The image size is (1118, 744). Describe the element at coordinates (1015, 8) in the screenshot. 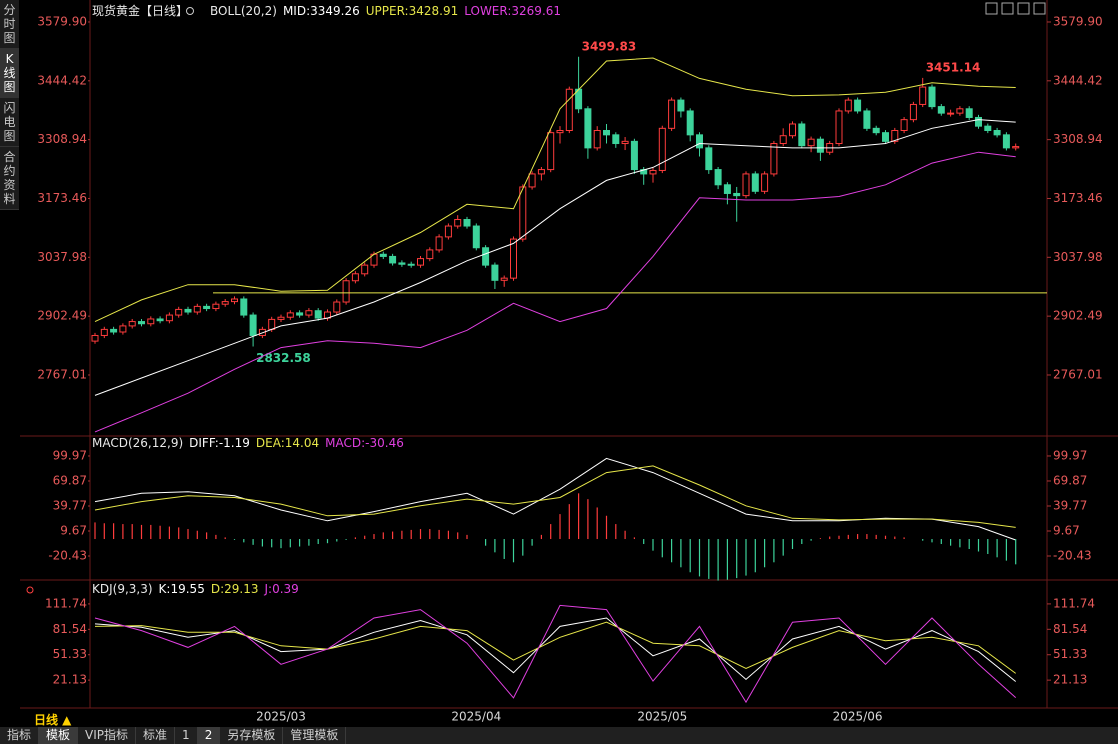

I see `toolbar` at that location.